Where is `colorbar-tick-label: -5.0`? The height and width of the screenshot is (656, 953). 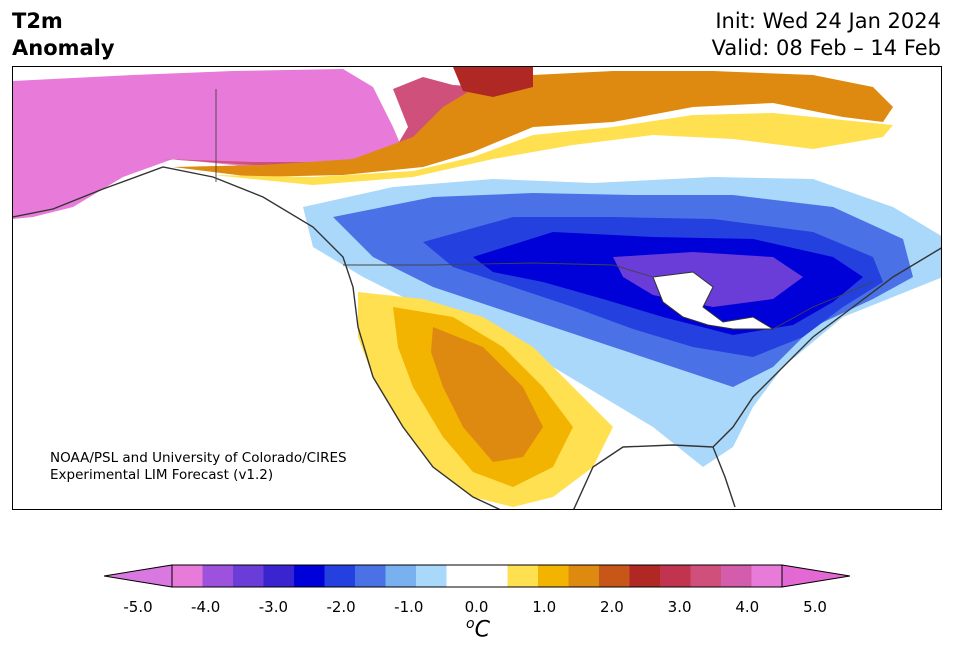 colorbar-tick-label: -5.0 is located at coordinates (138, 607).